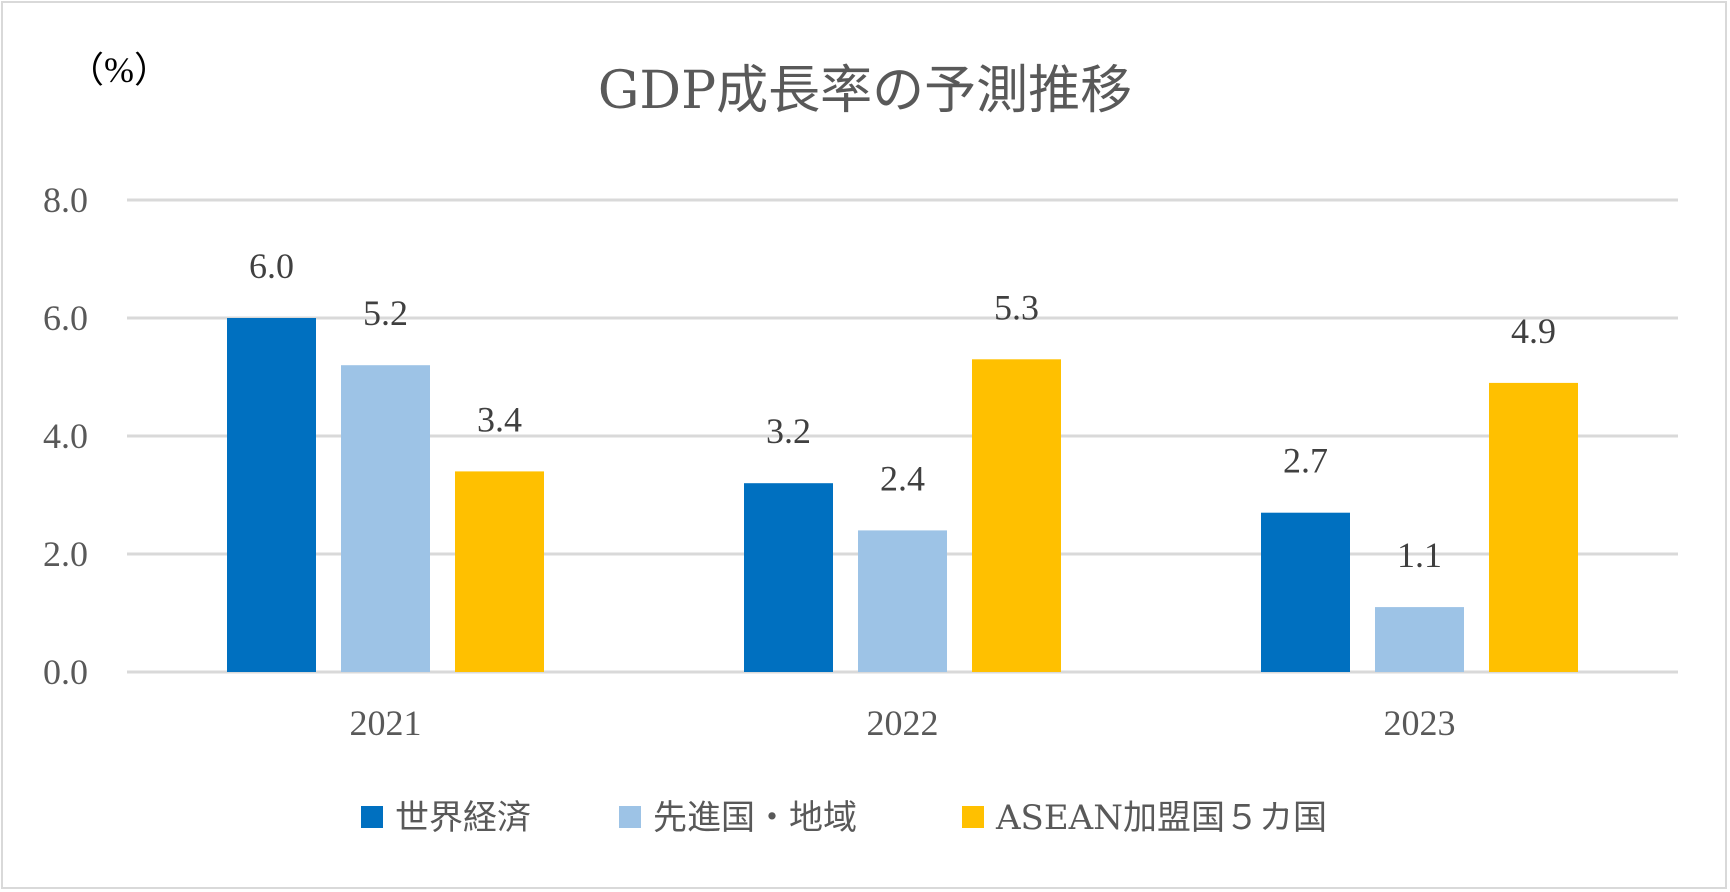 The image size is (1730, 892). Describe the element at coordinates (1016, 307) in the screenshot. I see `data-label: 5.3` at that location.